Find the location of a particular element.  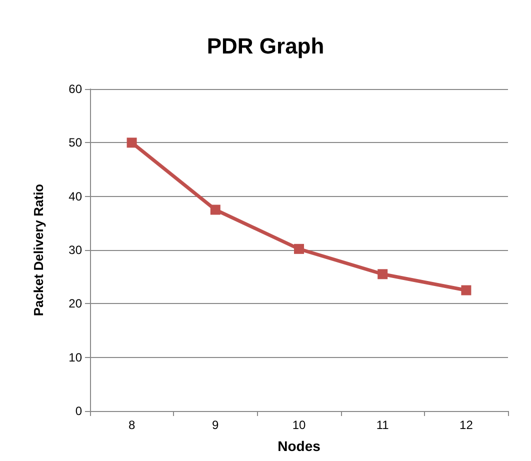

y-tick-label: 30 is located at coordinates (75, 250).